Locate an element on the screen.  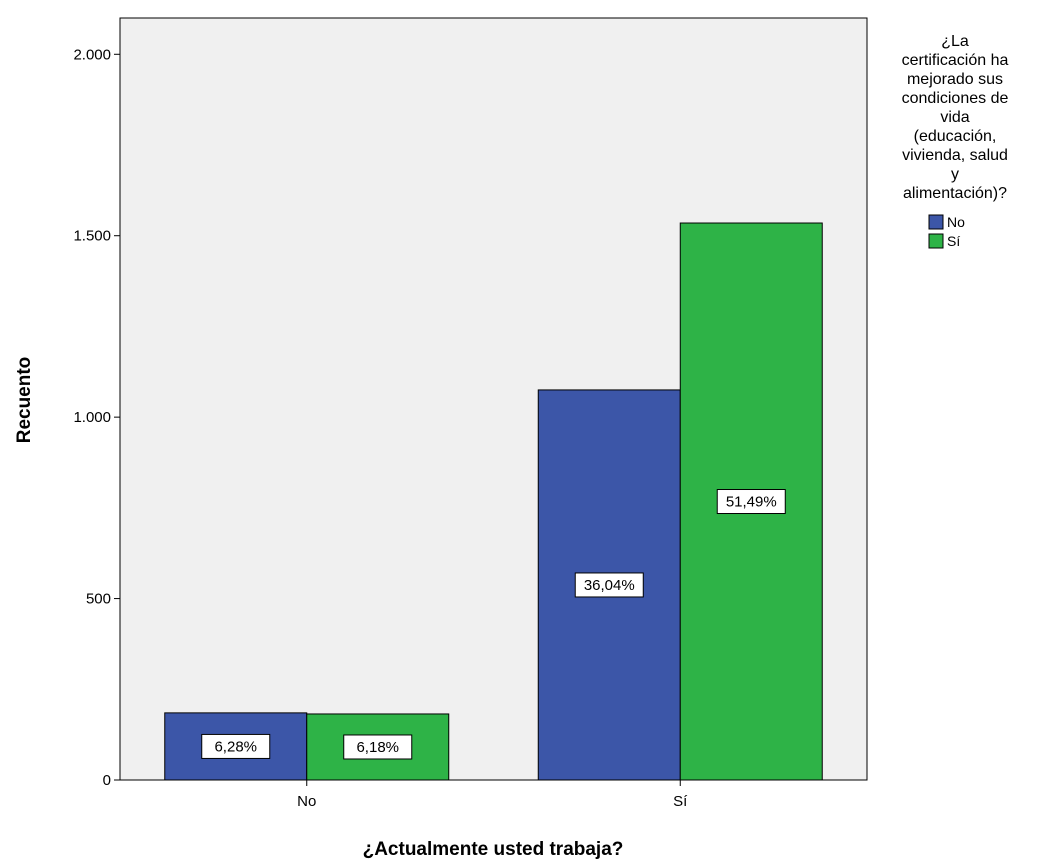
legend-title-line: ¿La is located at coordinates (955, 41).